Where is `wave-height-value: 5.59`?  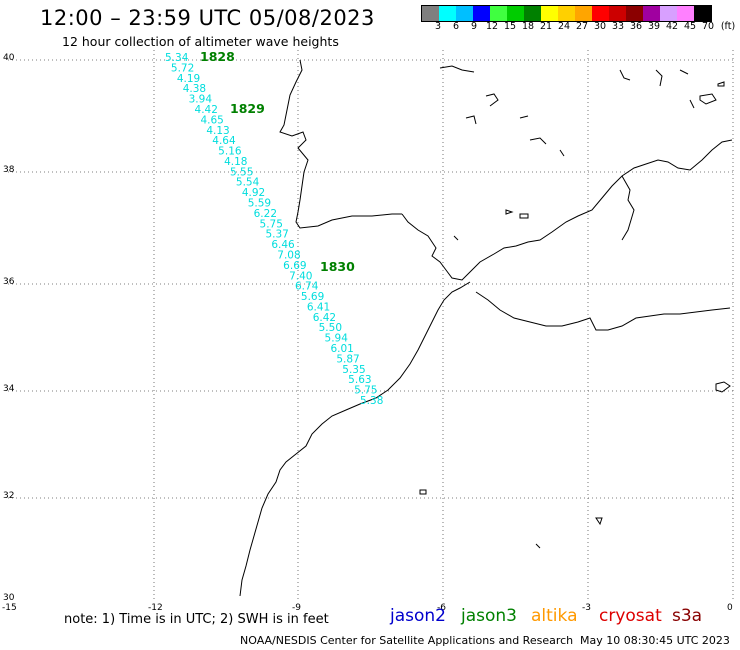
wave-height-value: 5.59 is located at coordinates (259, 204).